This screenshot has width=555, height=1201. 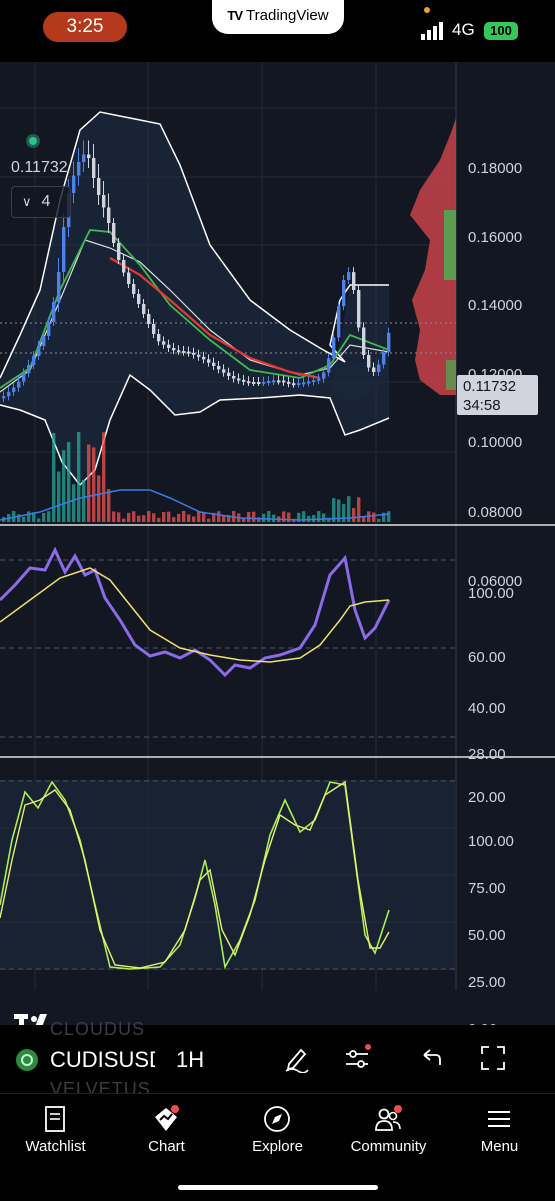 I want to click on tab-menu: Menu, so click(x=499, y=1134).